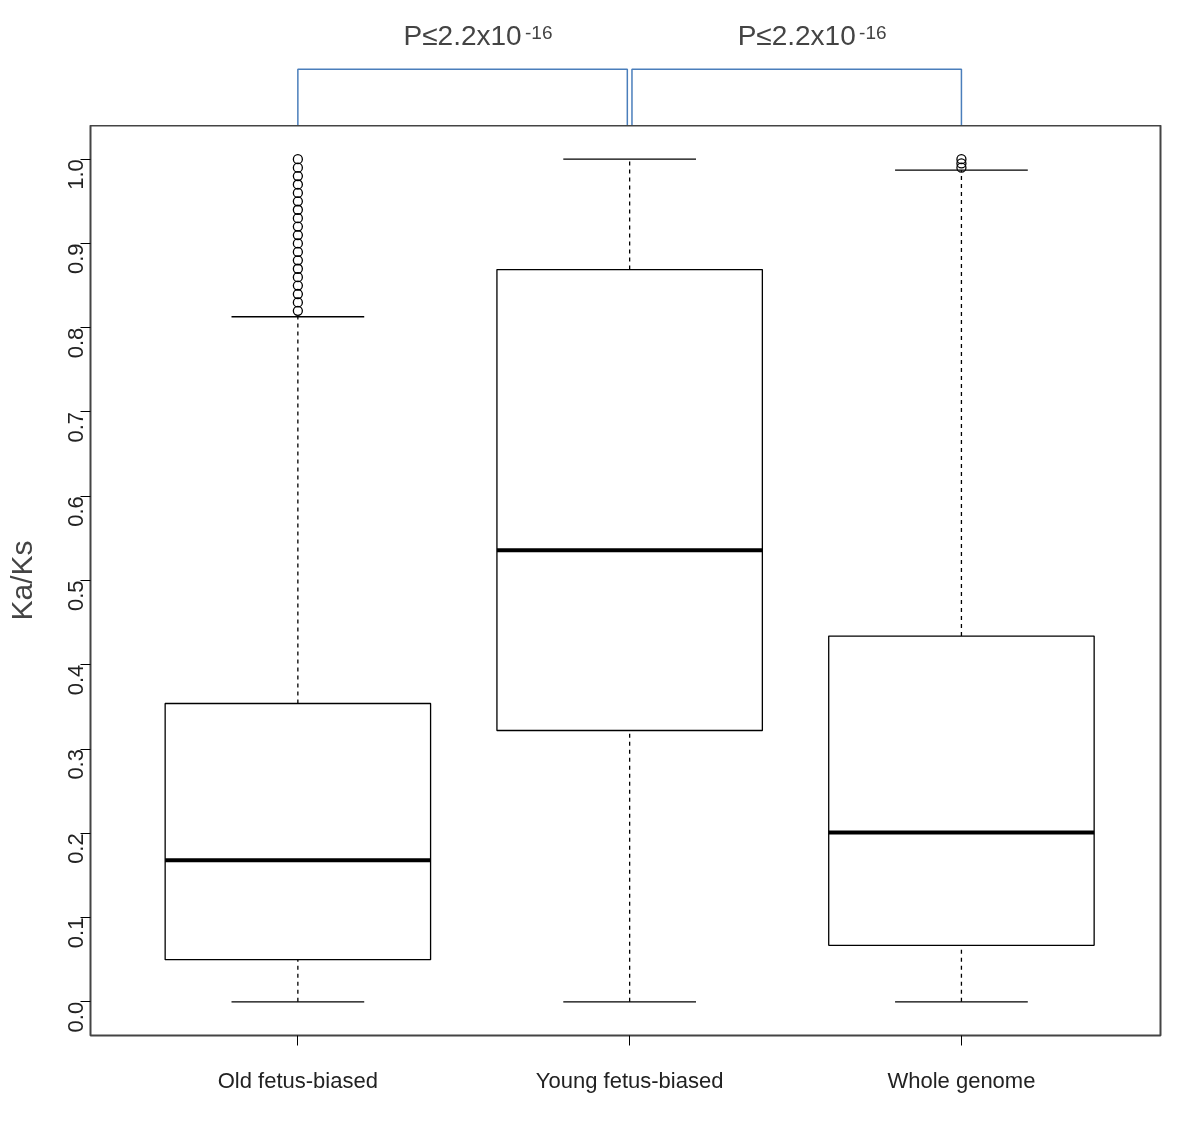  Describe the element at coordinates (75, 764) in the screenshot. I see `y-tick-label: 0.3` at that location.